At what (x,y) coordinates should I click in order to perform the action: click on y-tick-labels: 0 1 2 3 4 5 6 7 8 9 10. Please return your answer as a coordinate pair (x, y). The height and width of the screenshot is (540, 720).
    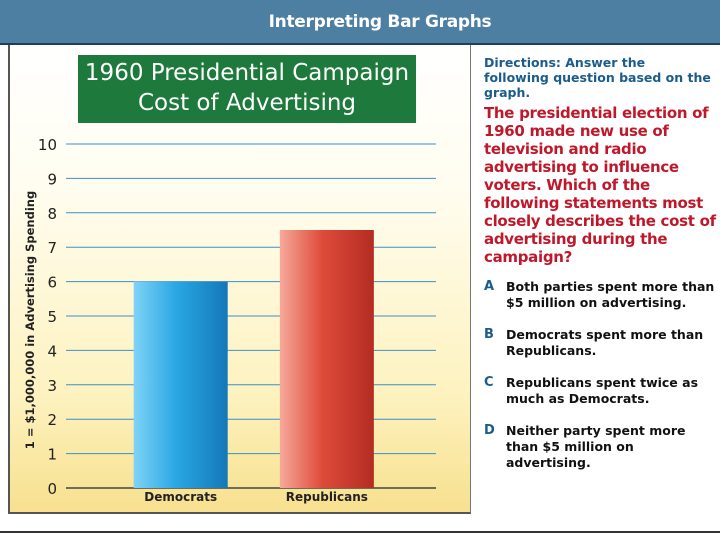
    Looking at the image, I should click on (47, 317).